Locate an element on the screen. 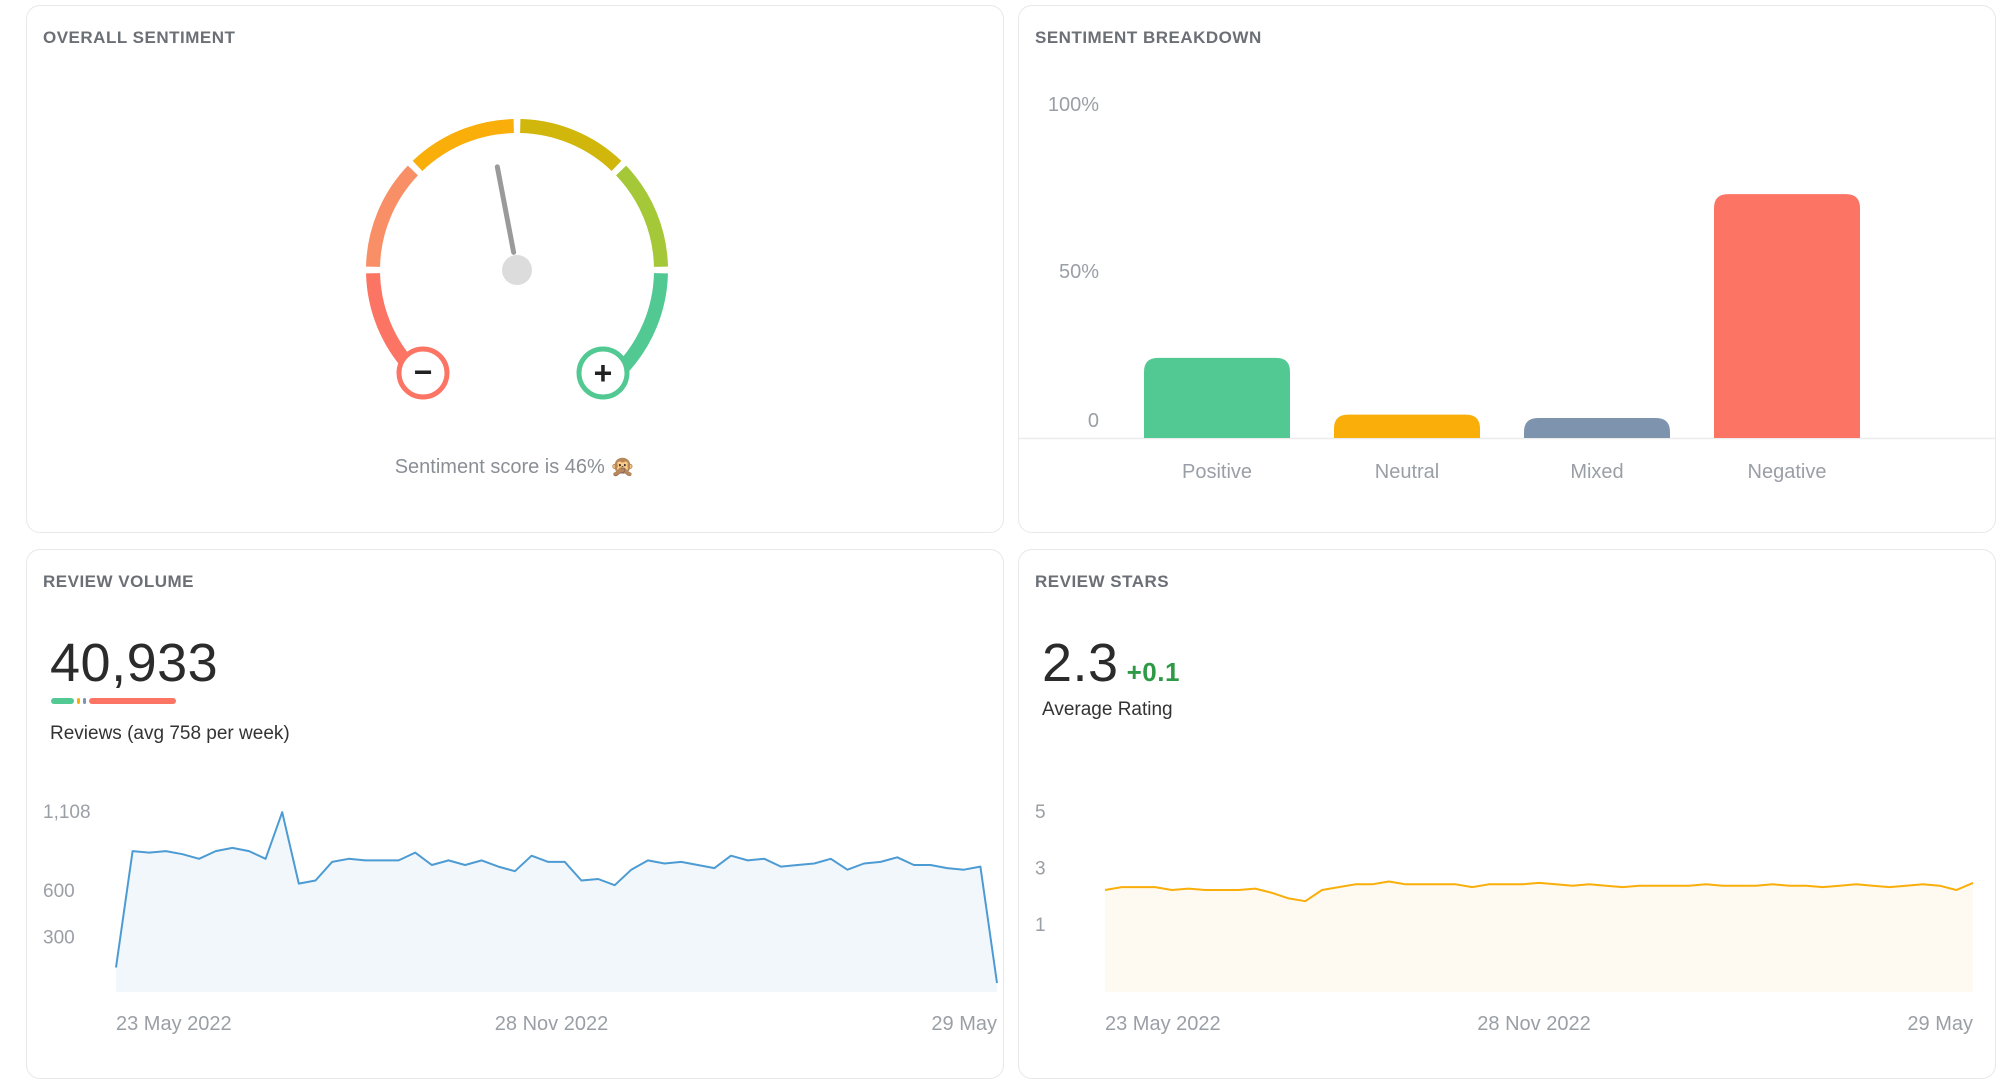 This screenshot has height=1085, width=2000. sentiment-gauge: − + Sentiment score is 46% 🙊 is located at coordinates (517, 298).